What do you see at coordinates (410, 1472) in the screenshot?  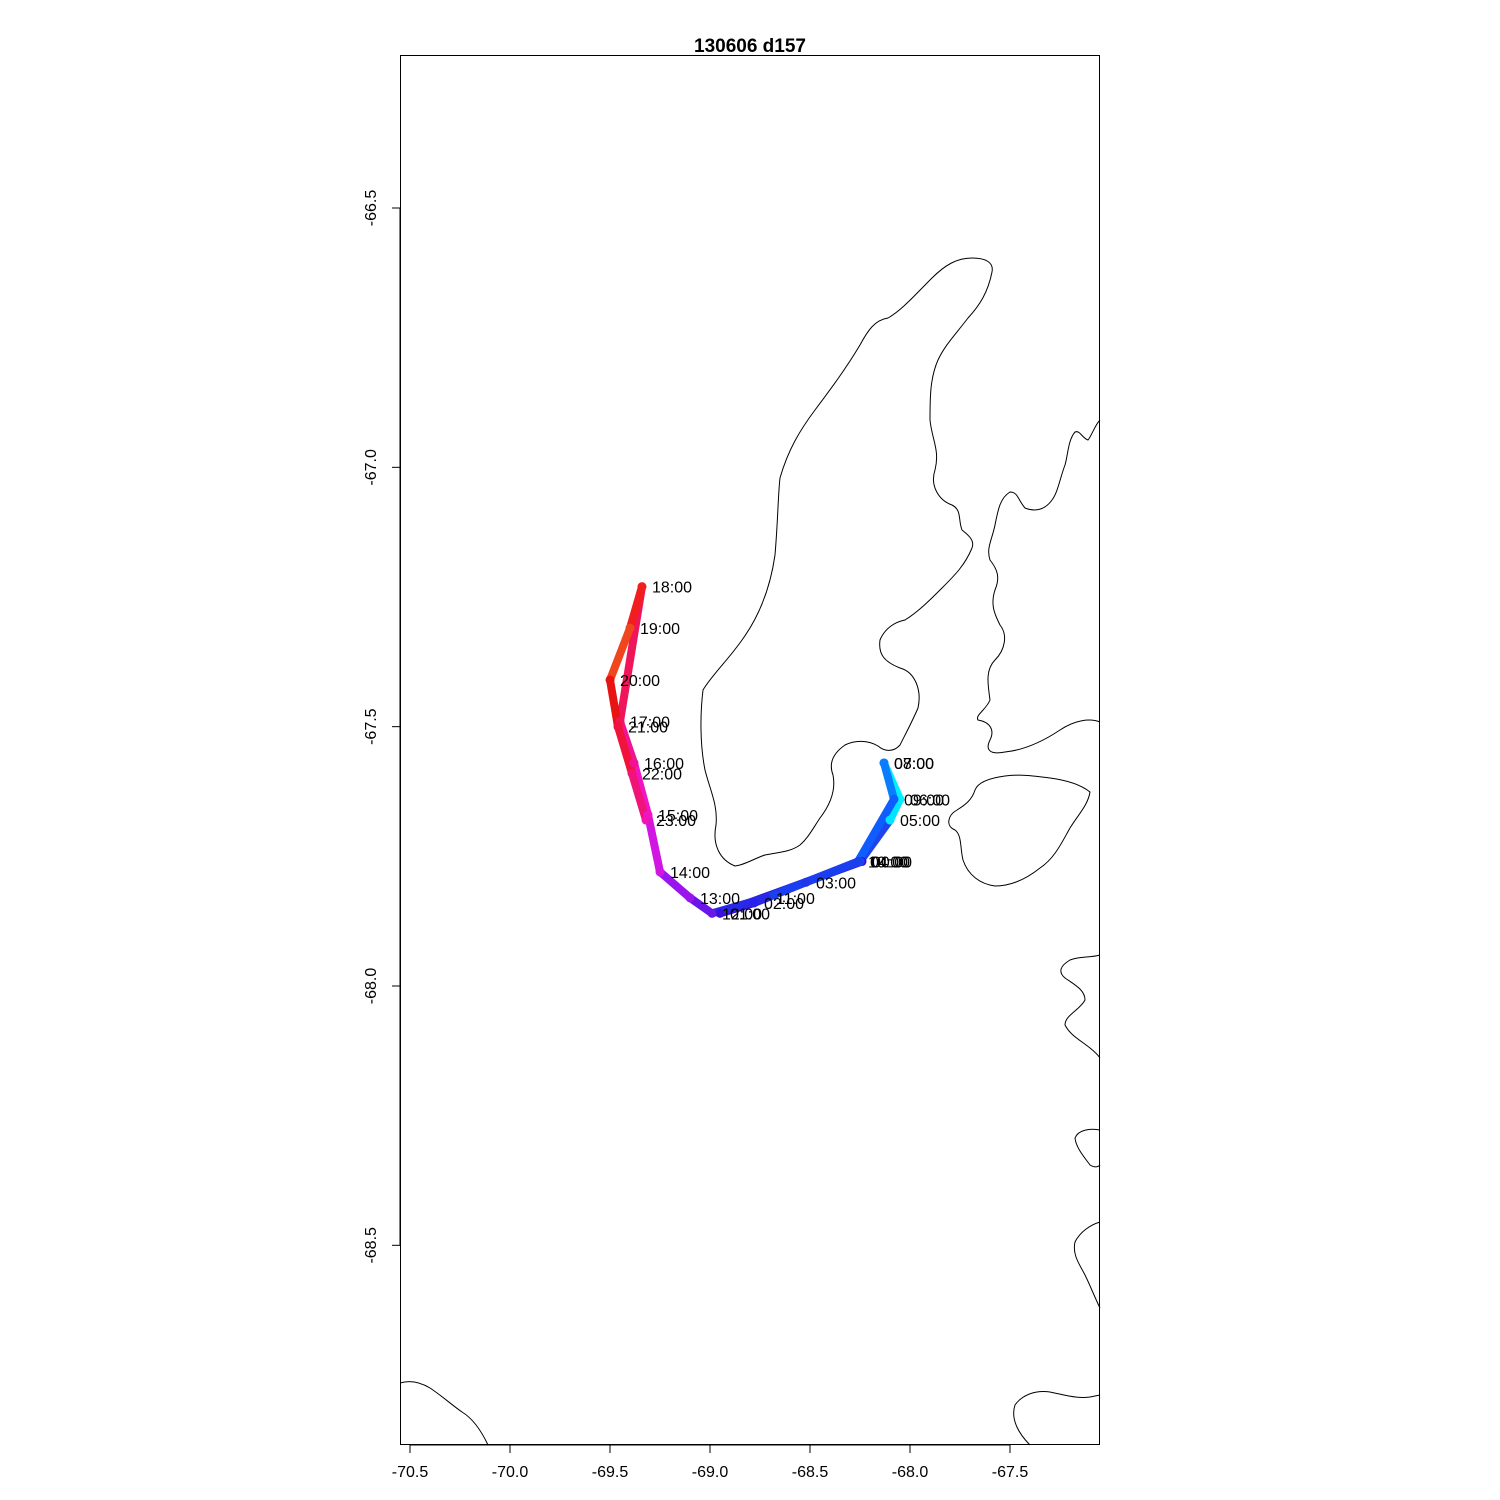 I see `x-tick-label: -70.5` at bounding box center [410, 1472].